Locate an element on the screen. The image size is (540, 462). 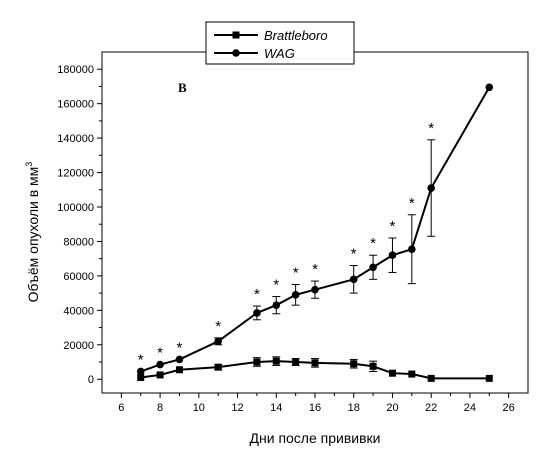
y-axis-title-group: Объём опухоли в мм3 is located at coordinates (32, 232).